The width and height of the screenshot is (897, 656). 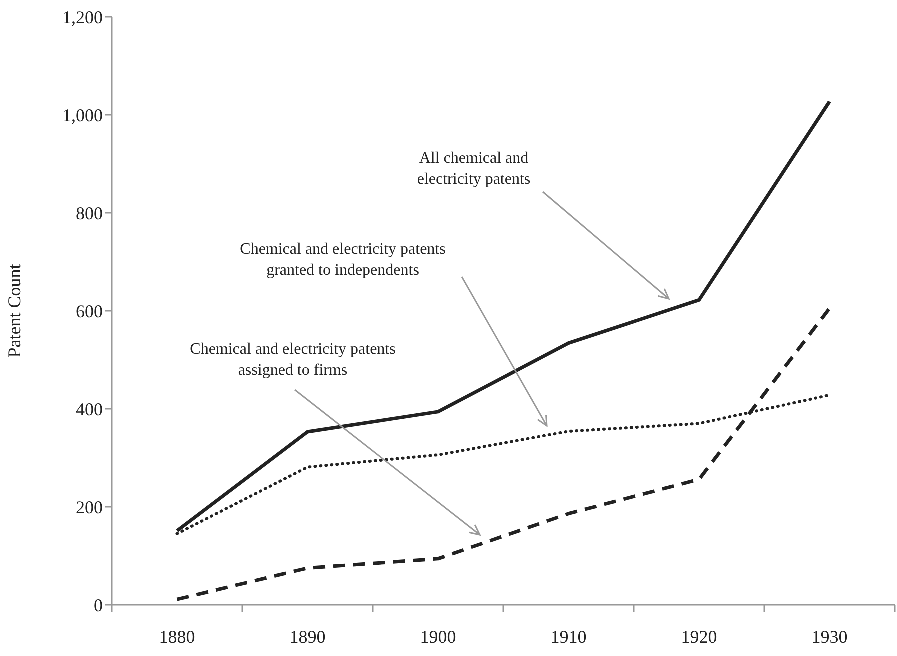 What do you see at coordinates (830, 637) in the screenshot?
I see `x-tick-label: 1930` at bounding box center [830, 637].